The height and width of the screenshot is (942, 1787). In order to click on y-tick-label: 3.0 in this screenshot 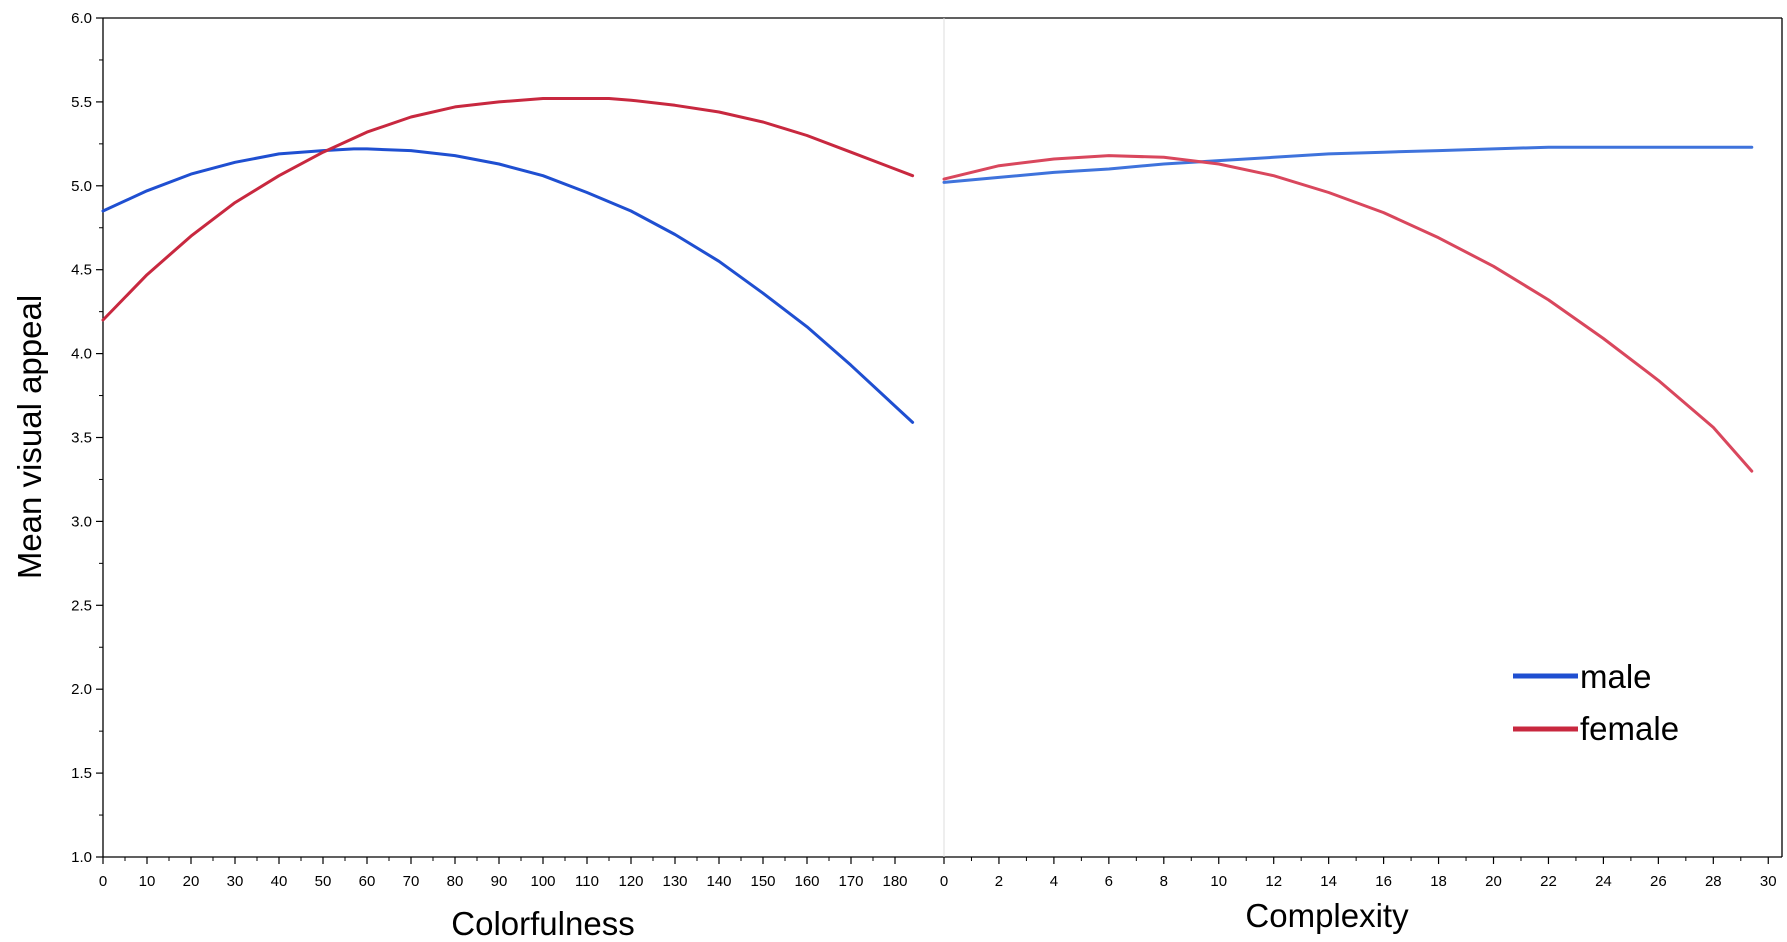, I will do `click(81, 521)`.